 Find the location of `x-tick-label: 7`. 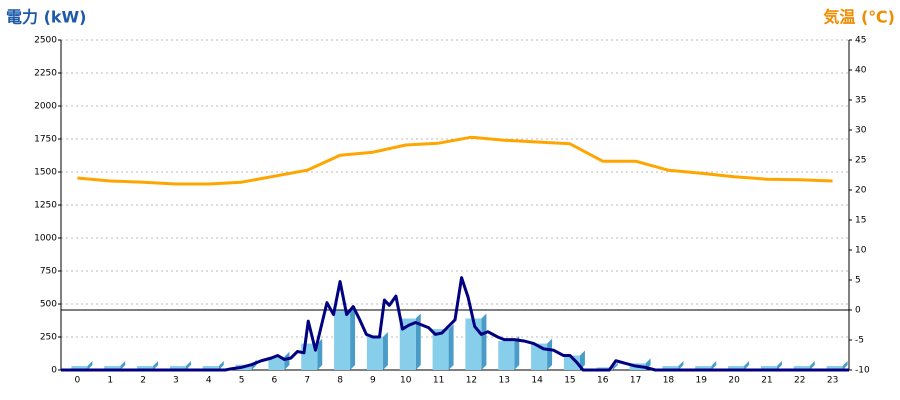

x-tick-label: 7 is located at coordinates (307, 381).